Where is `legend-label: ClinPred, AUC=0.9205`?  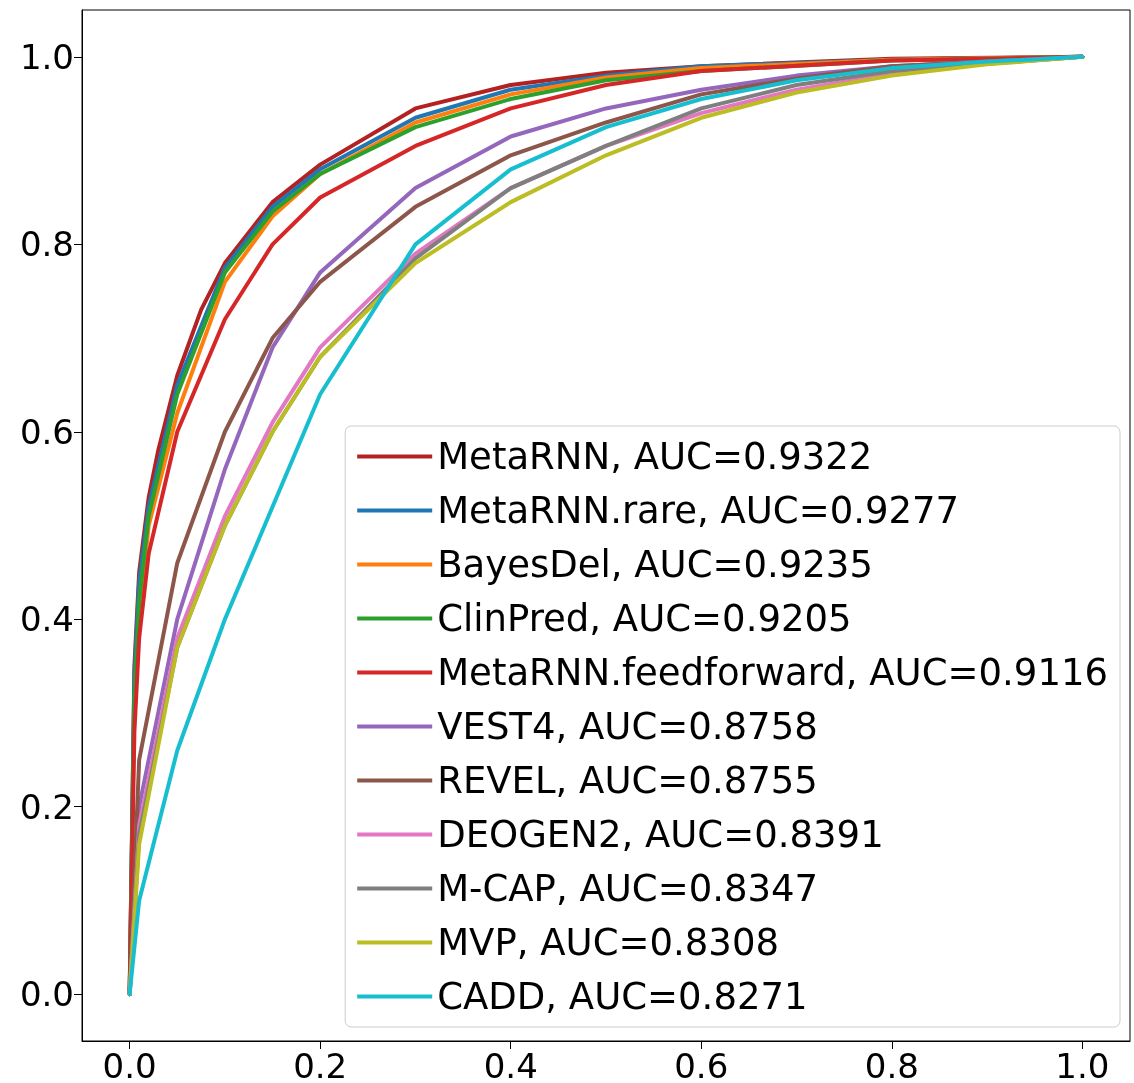
legend-label: ClinPred, AUC=0.9205 is located at coordinates (644, 618).